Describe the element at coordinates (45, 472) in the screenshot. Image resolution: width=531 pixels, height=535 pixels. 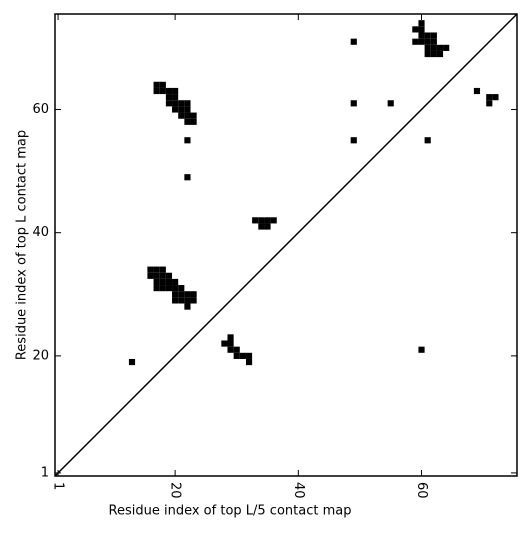
I see `y-tick-label: 1` at that location.